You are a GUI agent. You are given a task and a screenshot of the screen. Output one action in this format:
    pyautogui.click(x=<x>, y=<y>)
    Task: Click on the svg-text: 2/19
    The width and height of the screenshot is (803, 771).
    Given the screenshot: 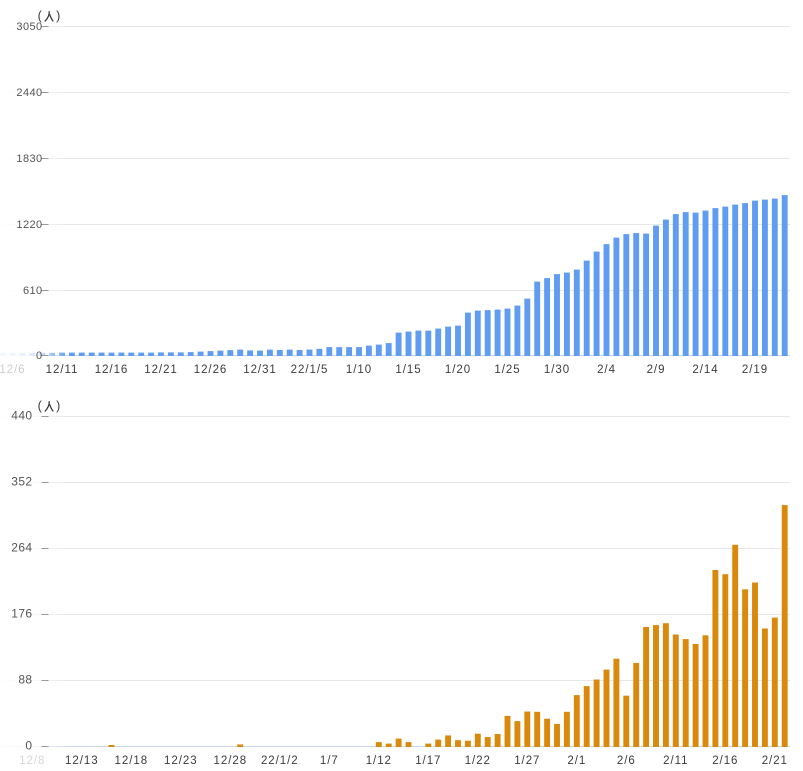 What is the action you would take?
    pyautogui.click(x=755, y=370)
    